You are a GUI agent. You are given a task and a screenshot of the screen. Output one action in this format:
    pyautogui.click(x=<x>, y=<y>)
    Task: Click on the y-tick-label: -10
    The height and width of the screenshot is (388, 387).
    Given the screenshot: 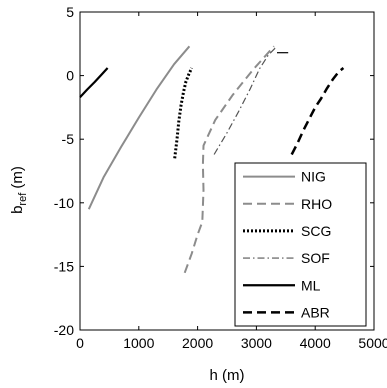 What is the action you would take?
    pyautogui.click(x=64, y=203)
    